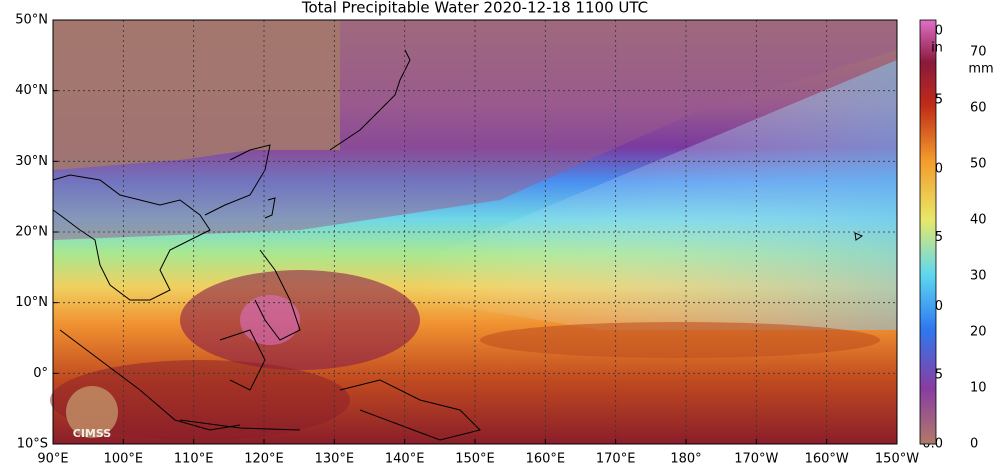 The height and width of the screenshot is (472, 1000). Describe the element at coordinates (980, 69) in the screenshot. I see `mm-unit: mm` at that location.